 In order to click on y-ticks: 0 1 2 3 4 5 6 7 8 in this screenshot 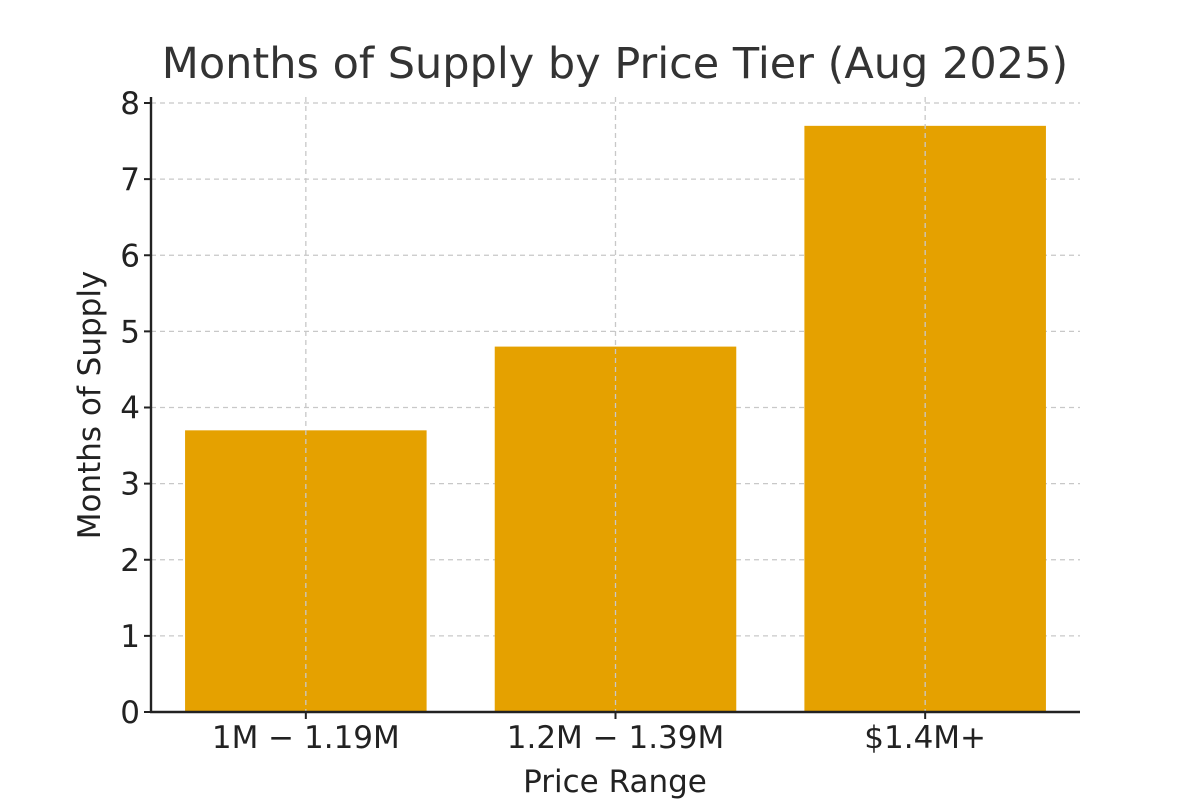, I will do `click(135, 408)`.